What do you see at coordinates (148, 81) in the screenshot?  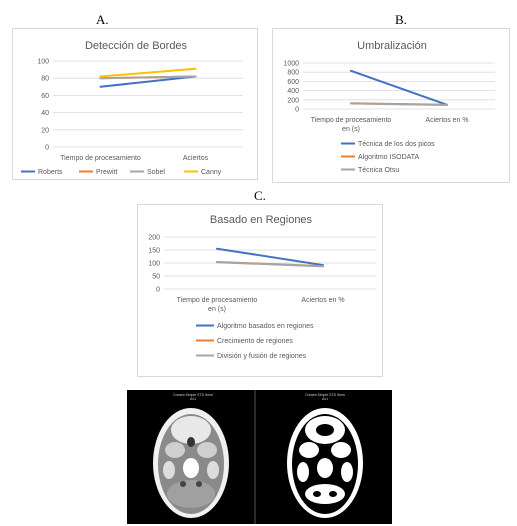 I see `series-line-roberts` at bounding box center [148, 81].